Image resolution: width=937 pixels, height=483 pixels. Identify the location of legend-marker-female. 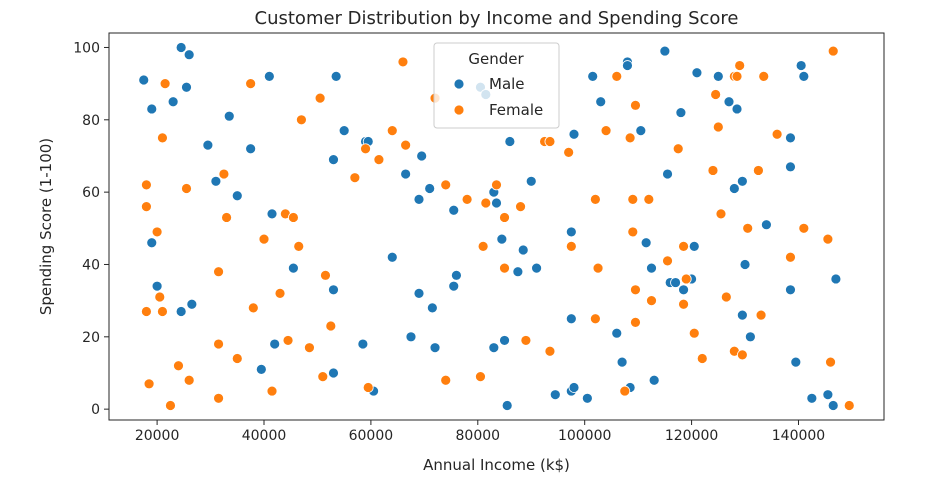
(459, 110).